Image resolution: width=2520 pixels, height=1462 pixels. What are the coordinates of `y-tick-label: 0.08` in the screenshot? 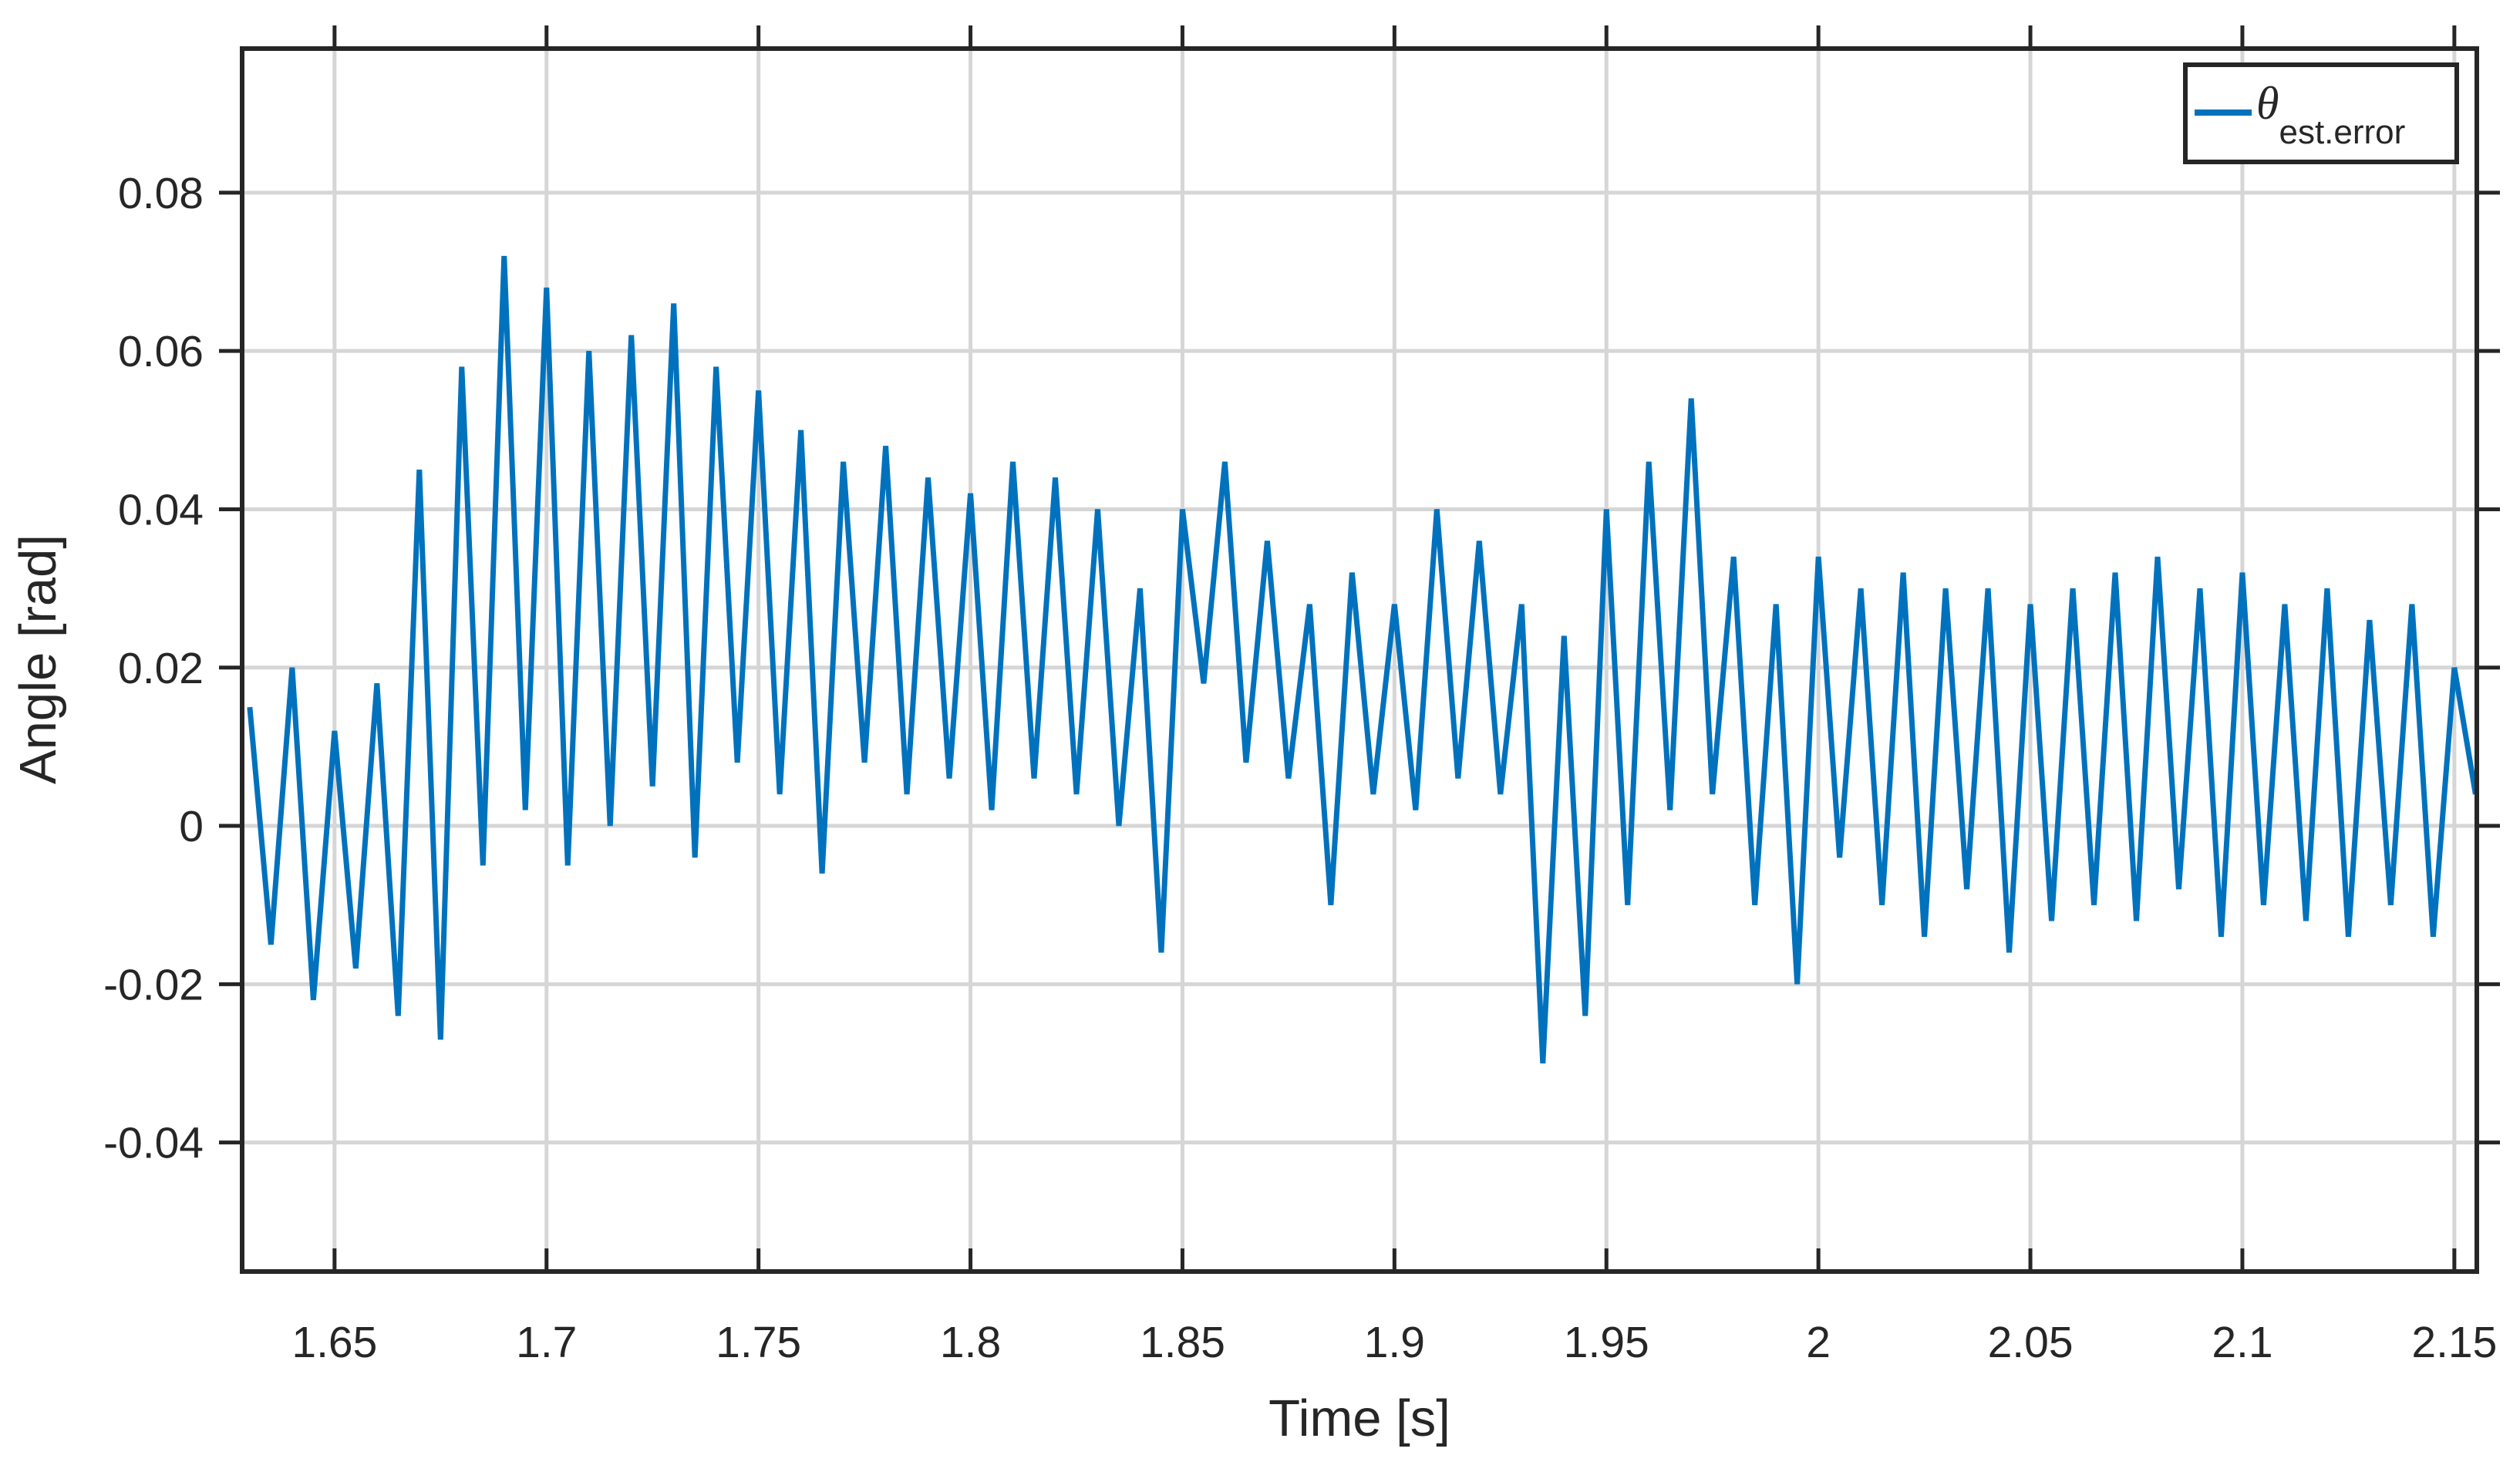 It's located at (161, 193).